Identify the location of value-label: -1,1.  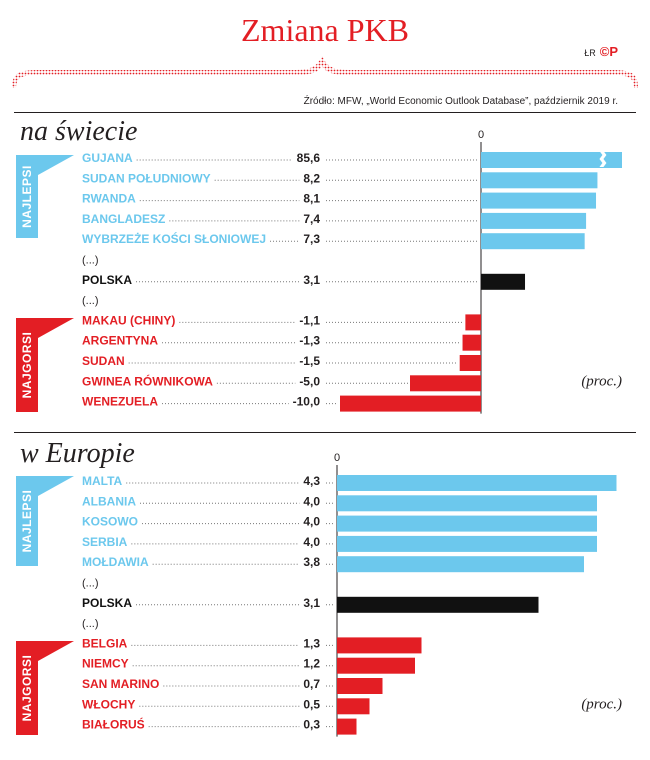
(309, 320).